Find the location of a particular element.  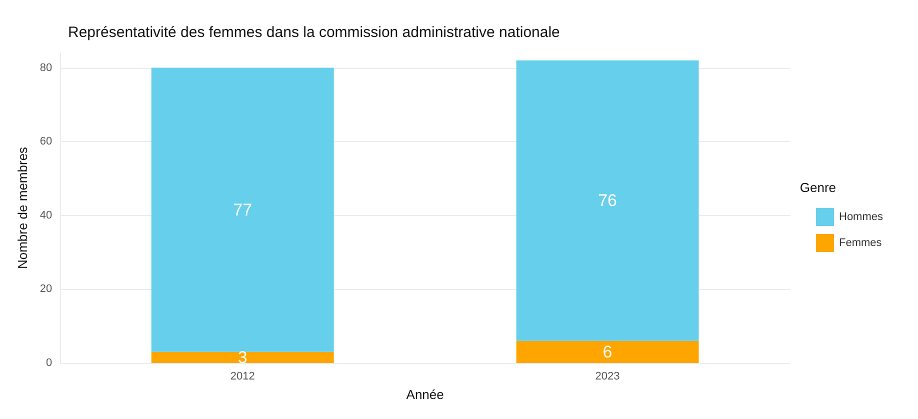

legend-label: Femmes is located at coordinates (860, 243).